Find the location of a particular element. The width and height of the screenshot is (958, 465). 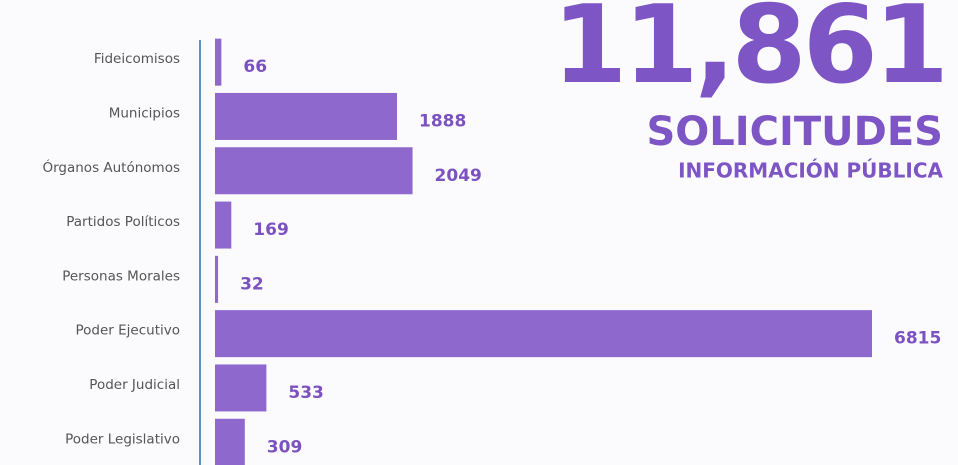

chart-caption: INFORMACIÓN PÚBLICA is located at coordinates (810, 171).